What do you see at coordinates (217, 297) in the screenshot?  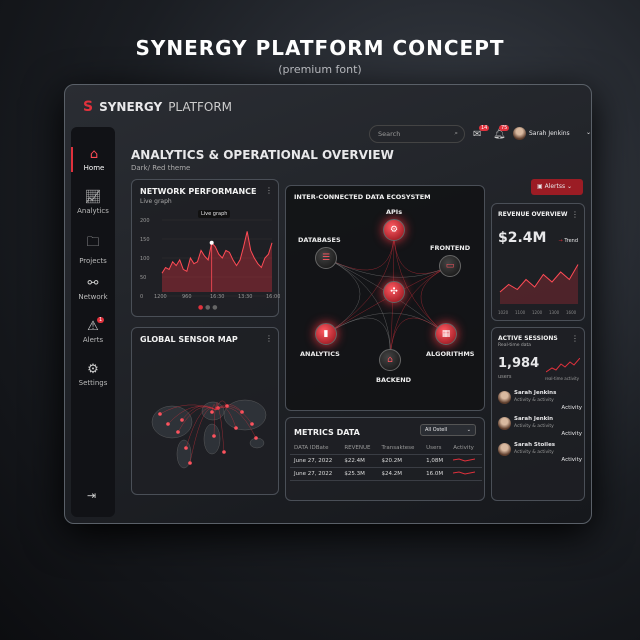 I see `x-tick: 16:30` at bounding box center [217, 297].